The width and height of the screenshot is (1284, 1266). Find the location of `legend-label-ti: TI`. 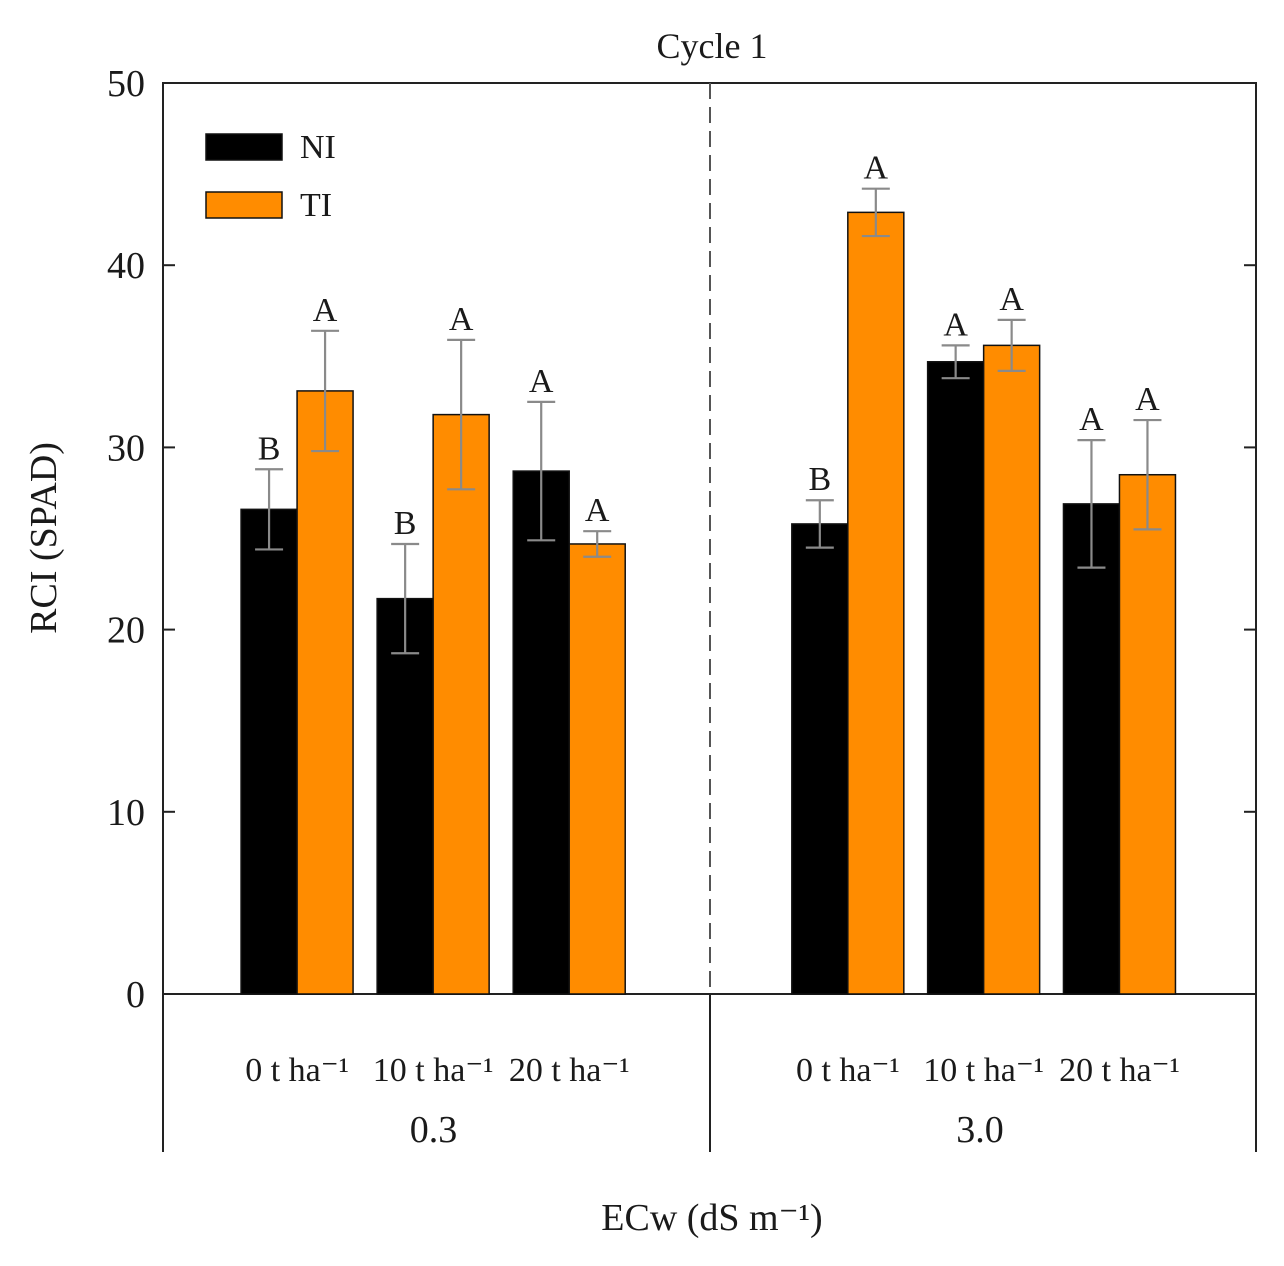

legend-label-ti: TI is located at coordinates (316, 205).